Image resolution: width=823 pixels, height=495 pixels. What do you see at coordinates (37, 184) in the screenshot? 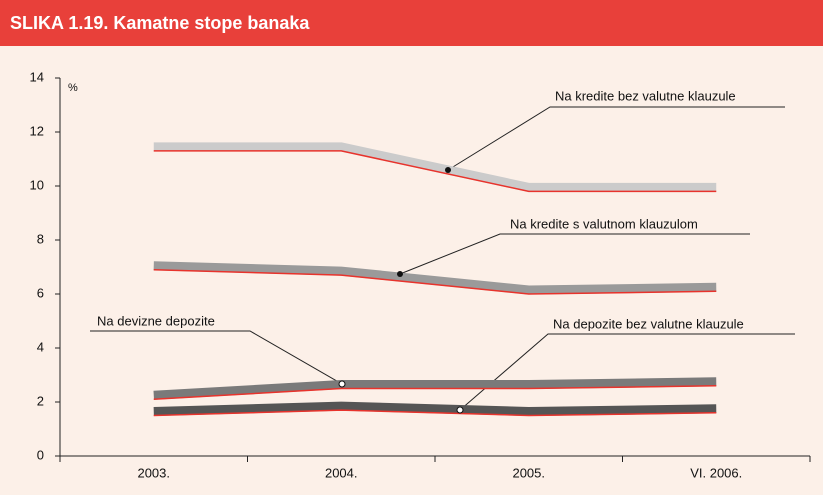
I see `y-tick-label: 10` at bounding box center [37, 184].